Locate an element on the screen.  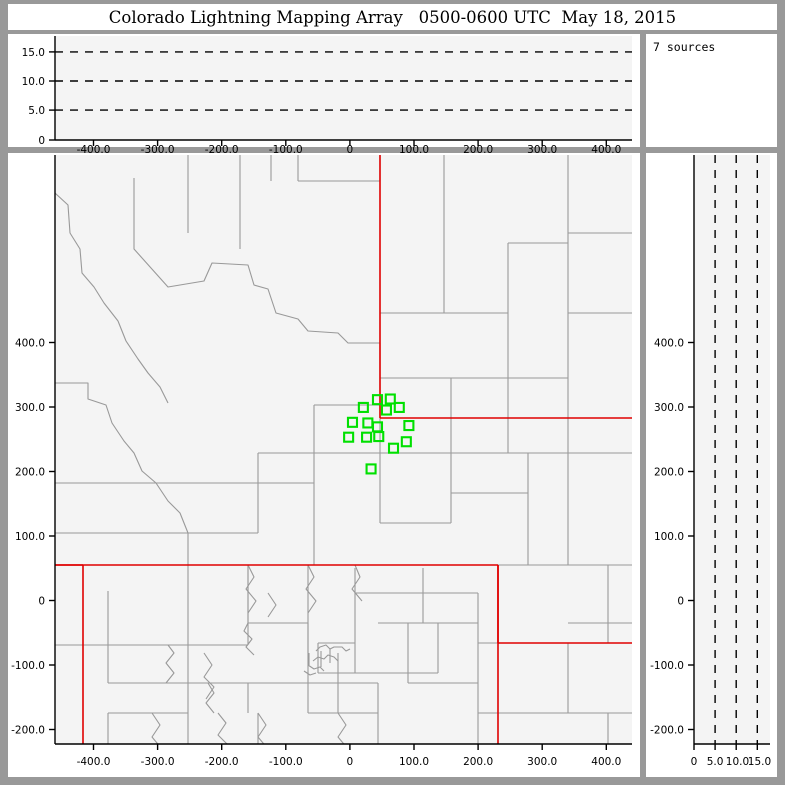
y-axis-tick-labels: 0 5.0 10.0 15.0 is located at coordinates (33, 97).